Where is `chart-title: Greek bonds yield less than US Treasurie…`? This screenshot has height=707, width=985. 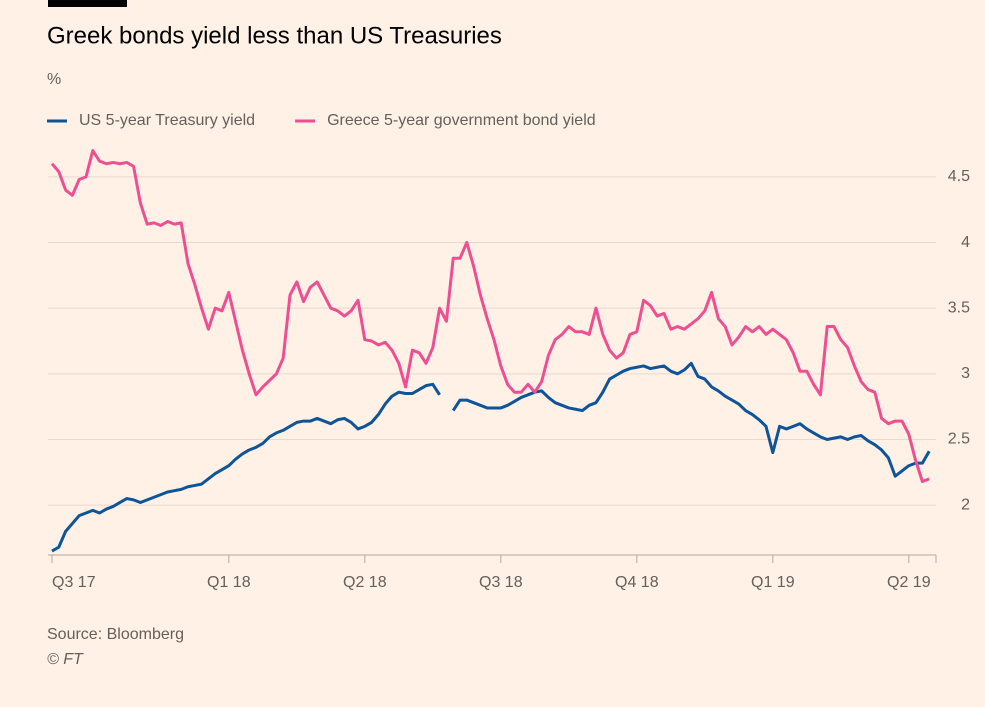
chart-title: Greek bonds yield less than US Treasurie… is located at coordinates (274, 35).